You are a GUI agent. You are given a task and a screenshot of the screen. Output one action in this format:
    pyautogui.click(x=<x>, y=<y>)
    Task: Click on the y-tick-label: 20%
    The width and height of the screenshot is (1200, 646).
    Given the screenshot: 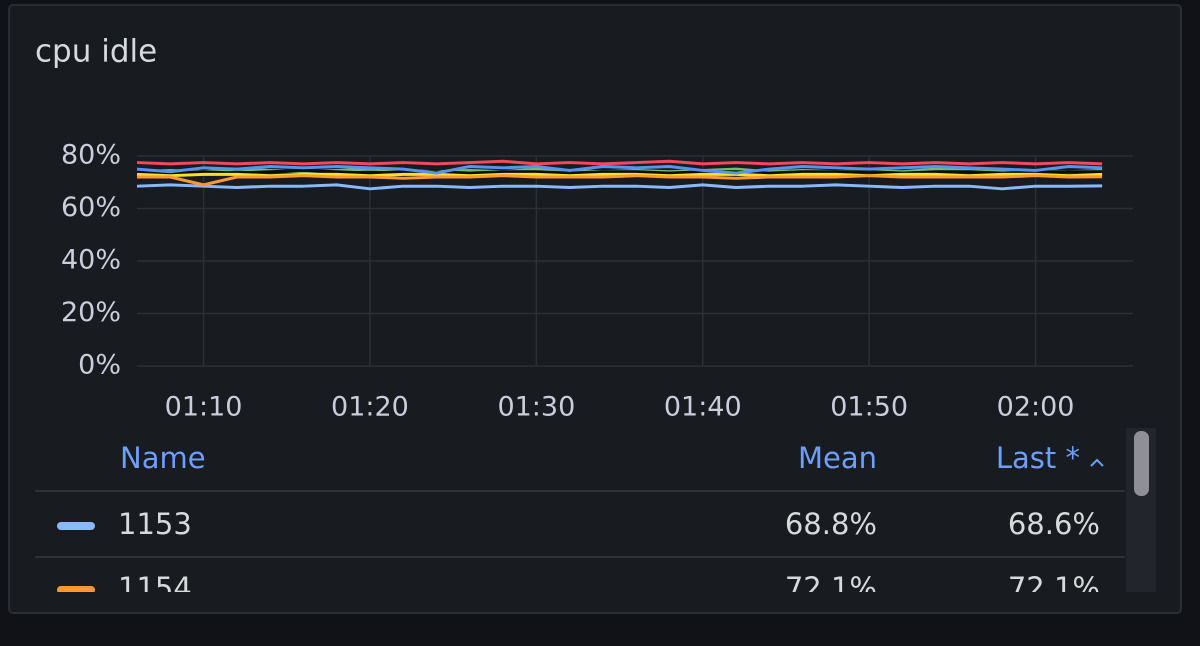 What is the action you would take?
    pyautogui.click(x=91, y=312)
    